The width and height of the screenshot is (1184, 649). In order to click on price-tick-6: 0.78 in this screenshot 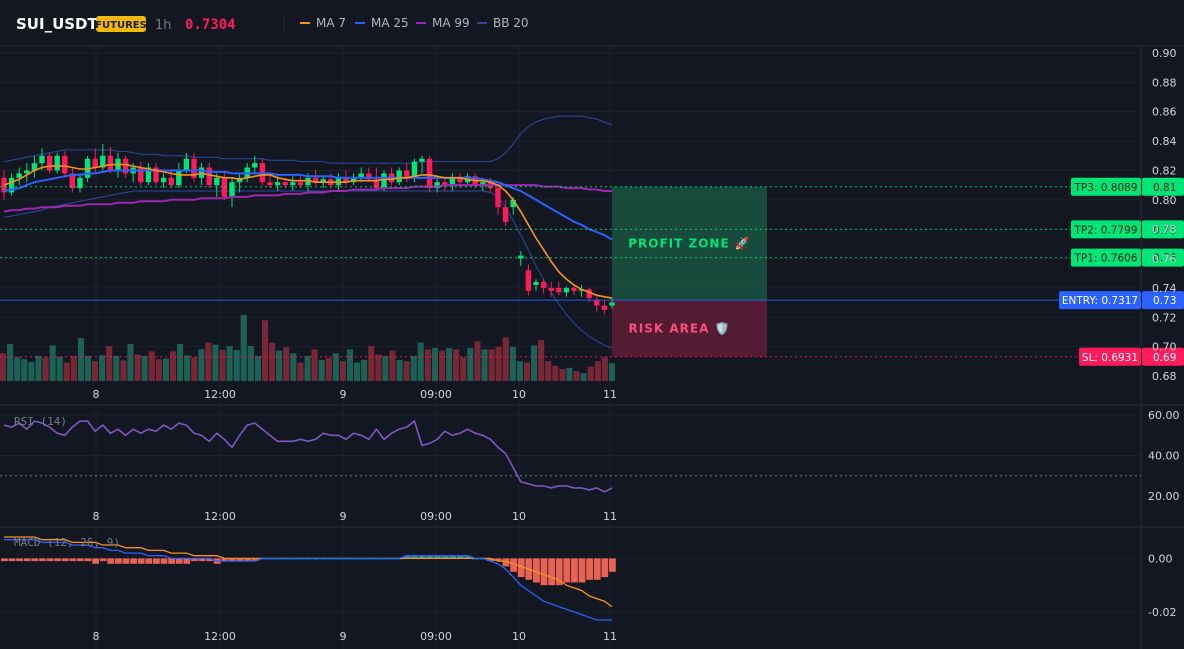, I will do `click(1164, 229)`.